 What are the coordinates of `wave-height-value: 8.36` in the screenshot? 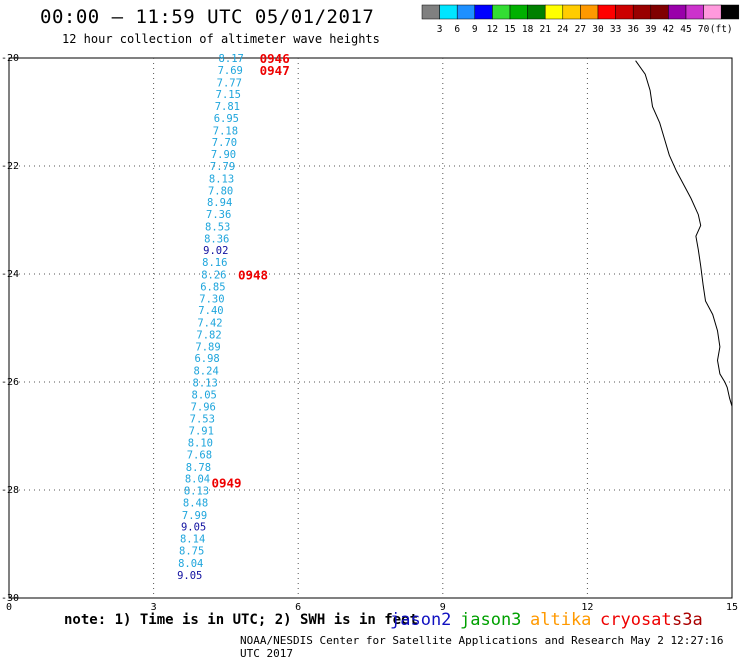 It's located at (216, 239).